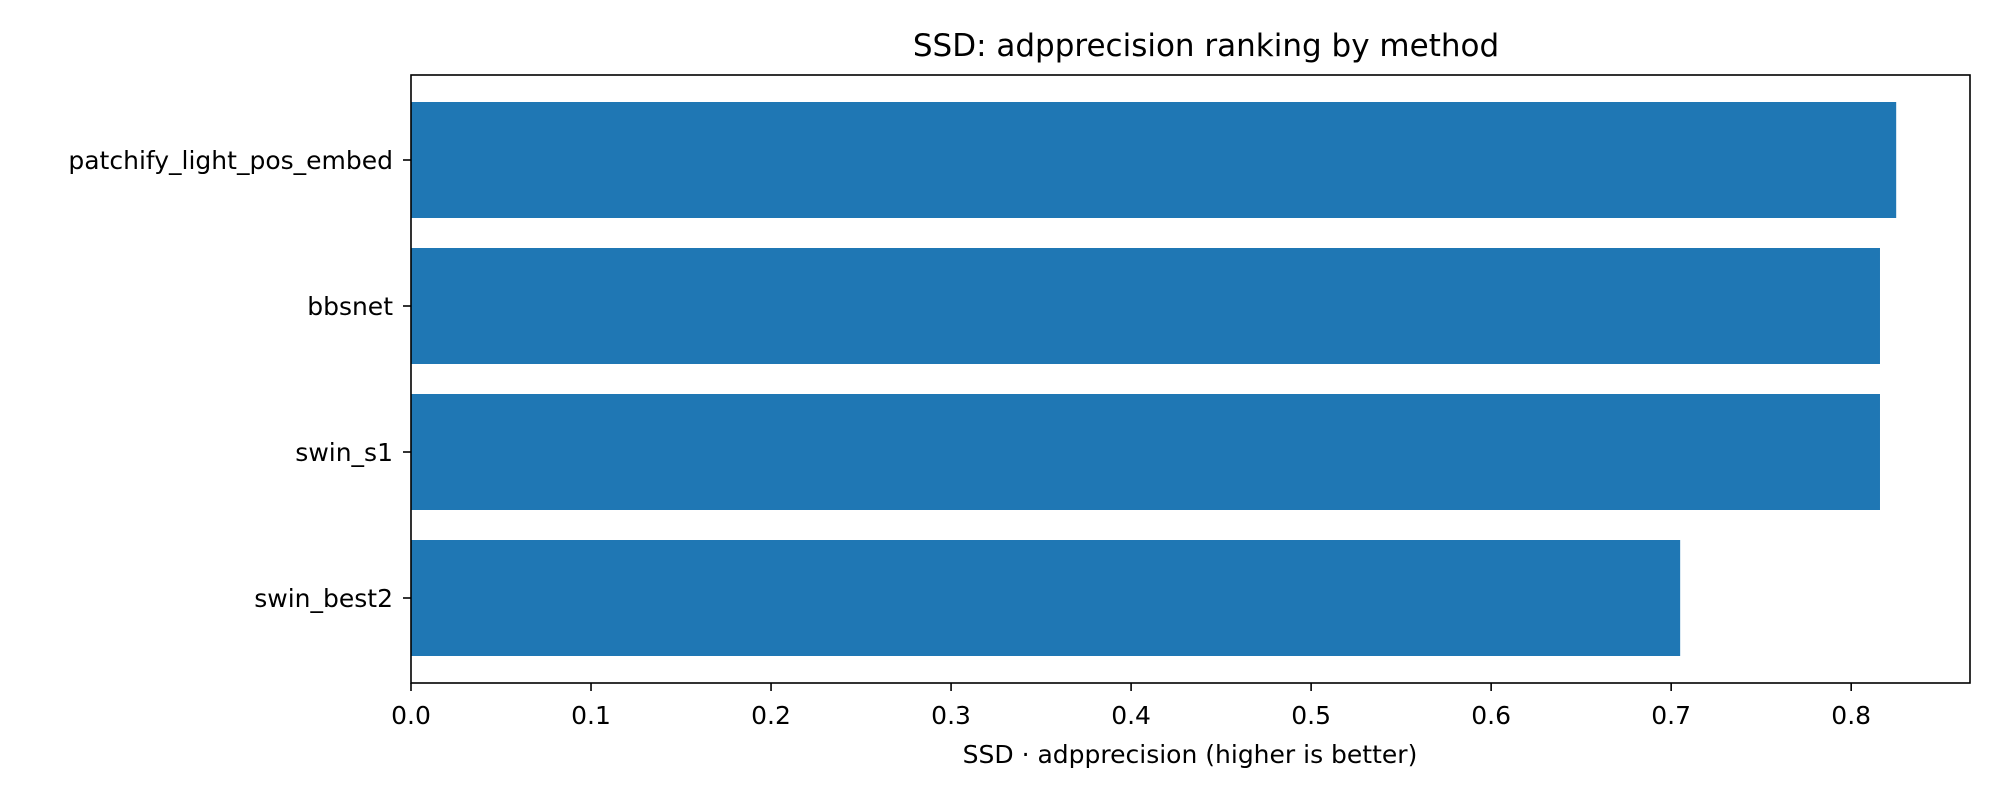 The image size is (2000, 804). I want to click on x-axis-label: SSD · adpprecision (higher is better), so click(1190, 754).